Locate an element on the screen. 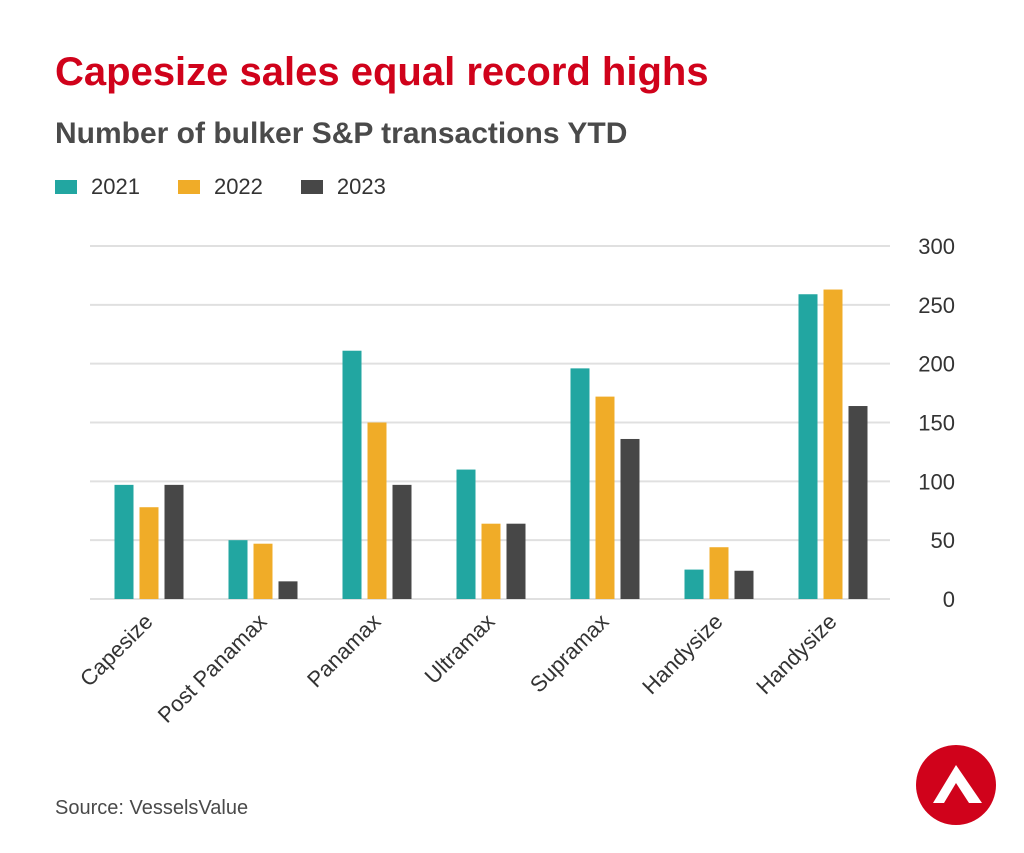 Image resolution: width=1024 pixels, height=853 pixels. x-tick-label-supramax-4: Supramax is located at coordinates (569, 653).